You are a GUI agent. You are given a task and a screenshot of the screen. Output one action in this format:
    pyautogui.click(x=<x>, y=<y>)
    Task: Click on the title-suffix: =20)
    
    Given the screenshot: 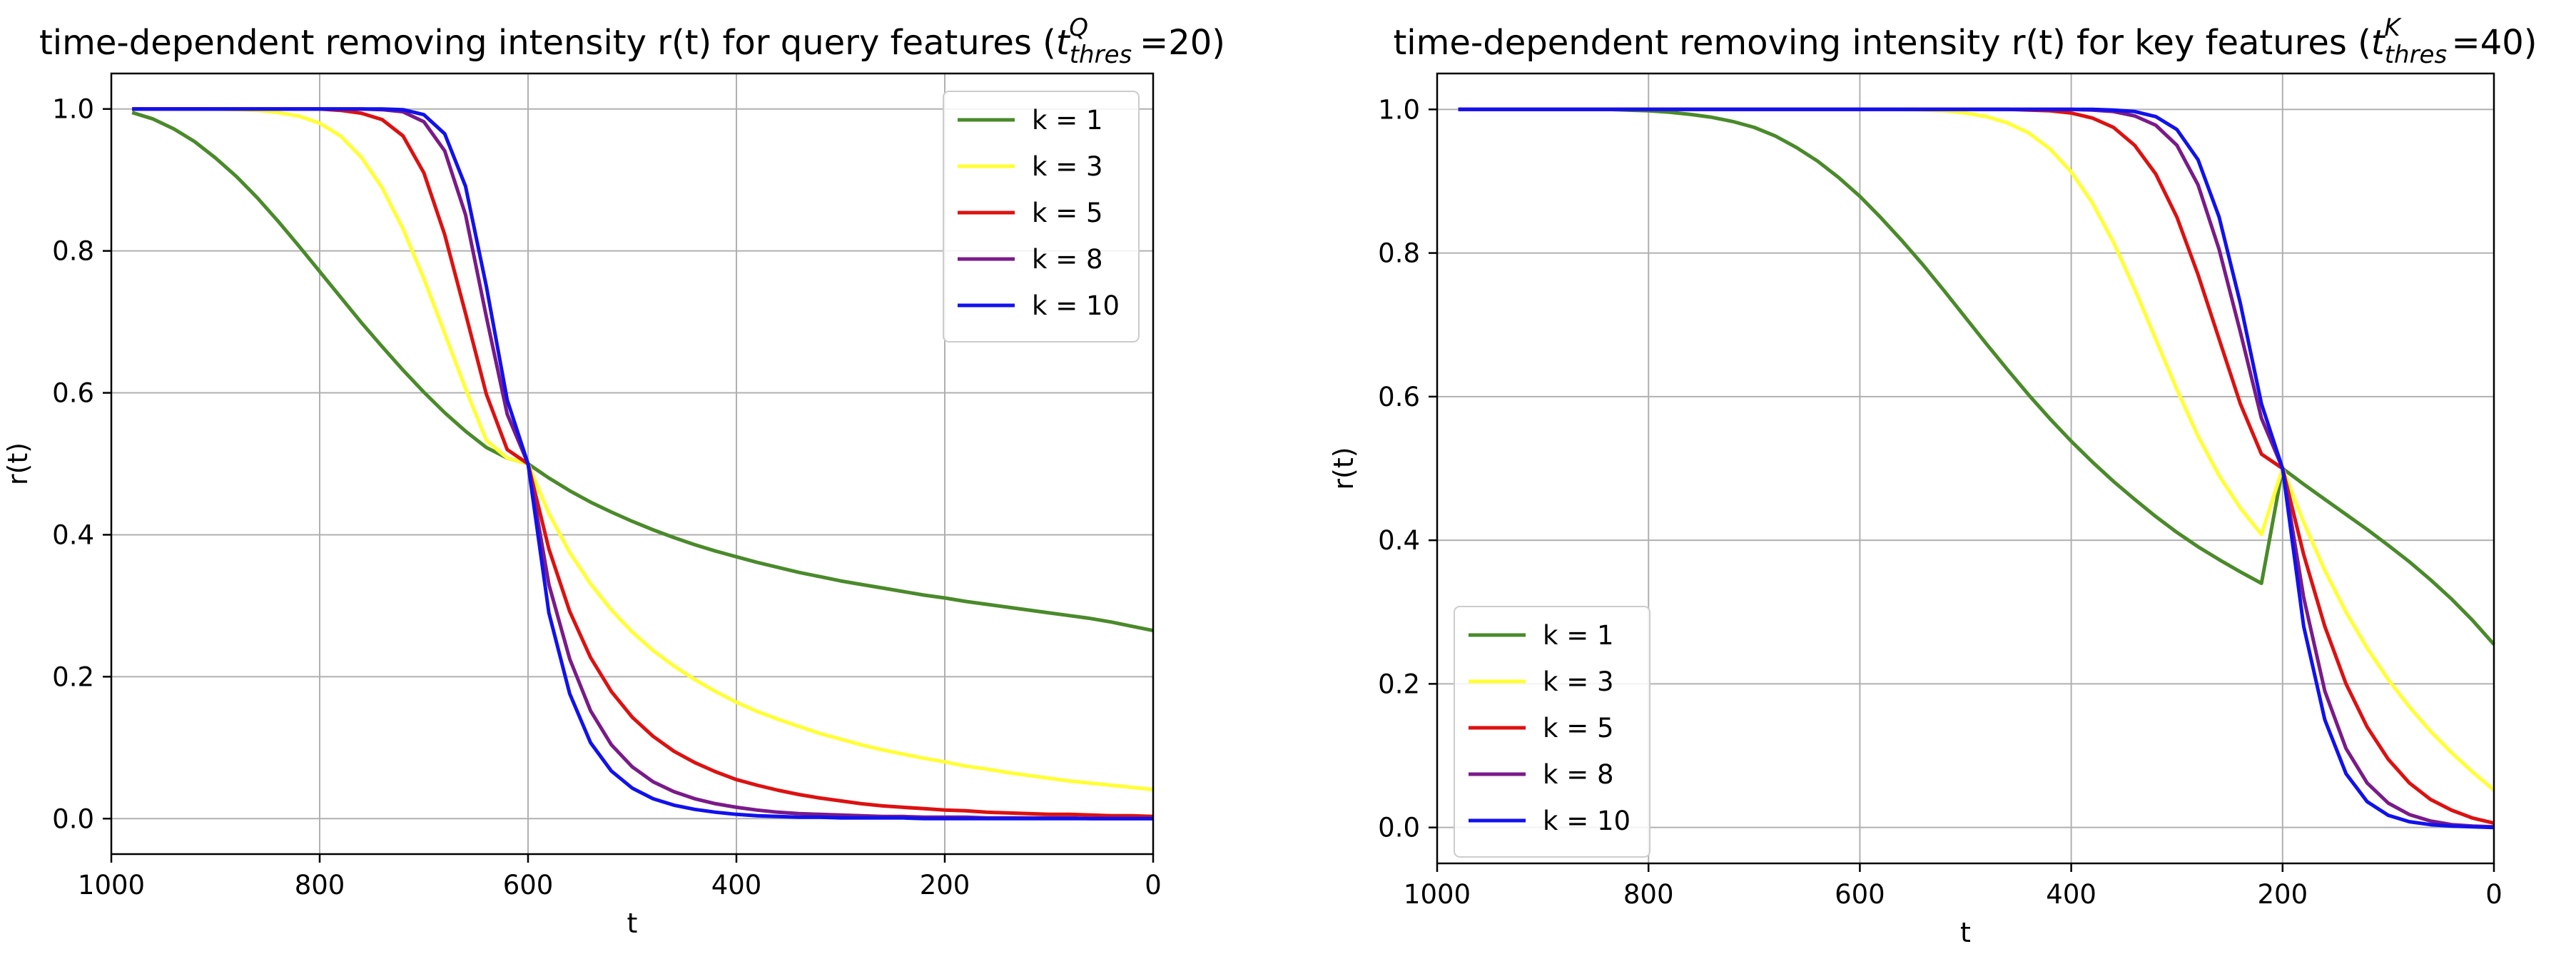 What is the action you would take?
    pyautogui.click(x=1182, y=43)
    